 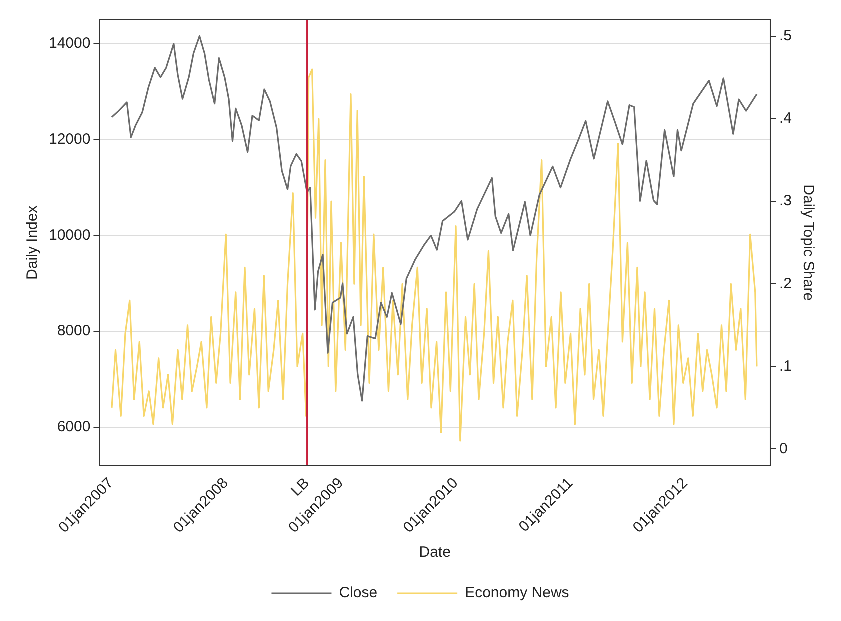 What do you see at coordinates (69, 139) in the screenshot?
I see `y-tick-label: 12000` at bounding box center [69, 139].